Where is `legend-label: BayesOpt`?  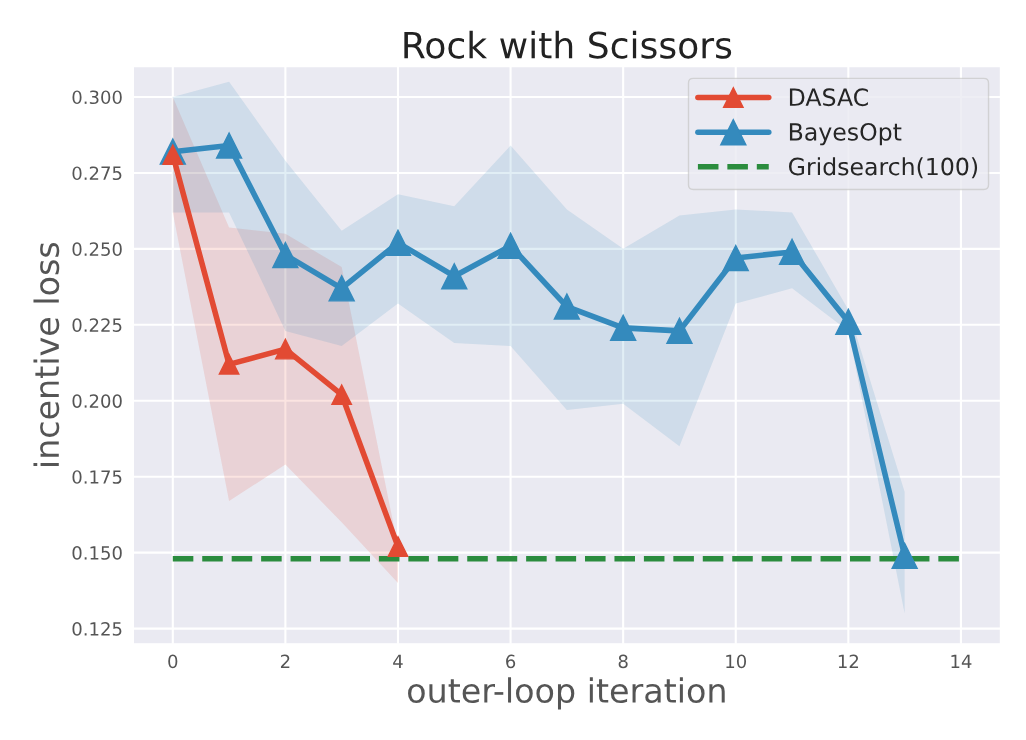
legend-label: BayesOpt is located at coordinates (845, 134).